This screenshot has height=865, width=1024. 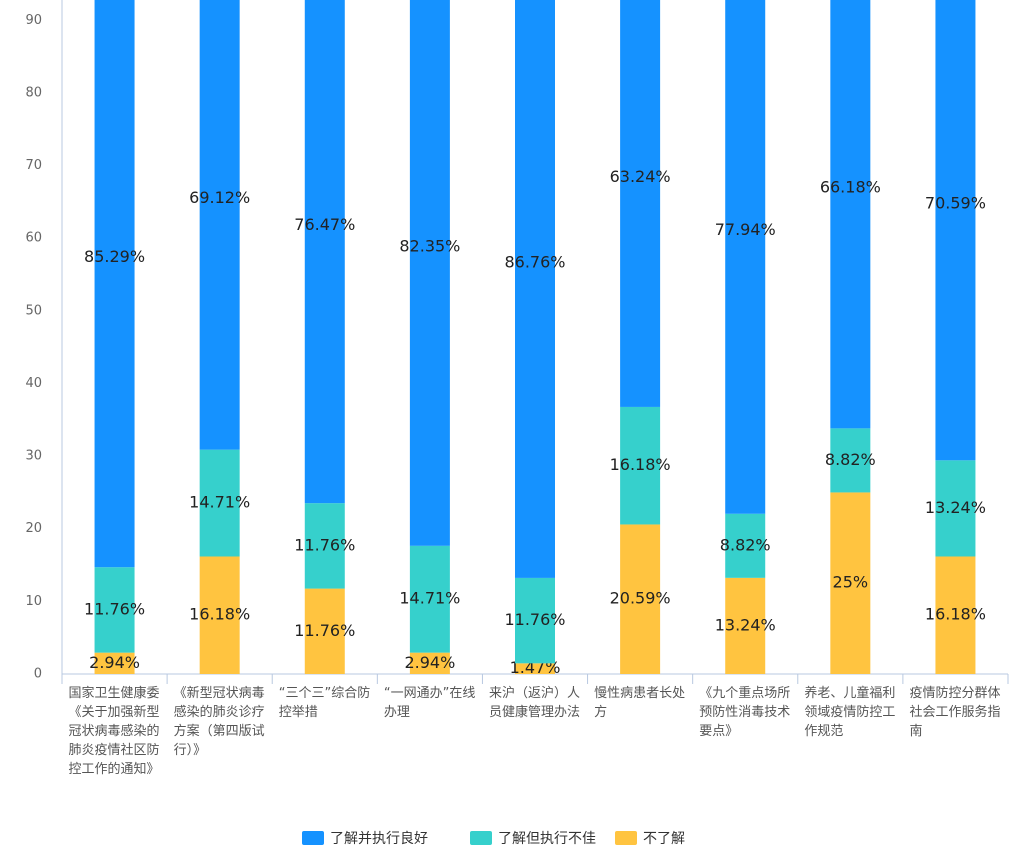 I want to click on x-tick-label: 来沪（返沪）人员健康管理办法, so click(x=535, y=703).